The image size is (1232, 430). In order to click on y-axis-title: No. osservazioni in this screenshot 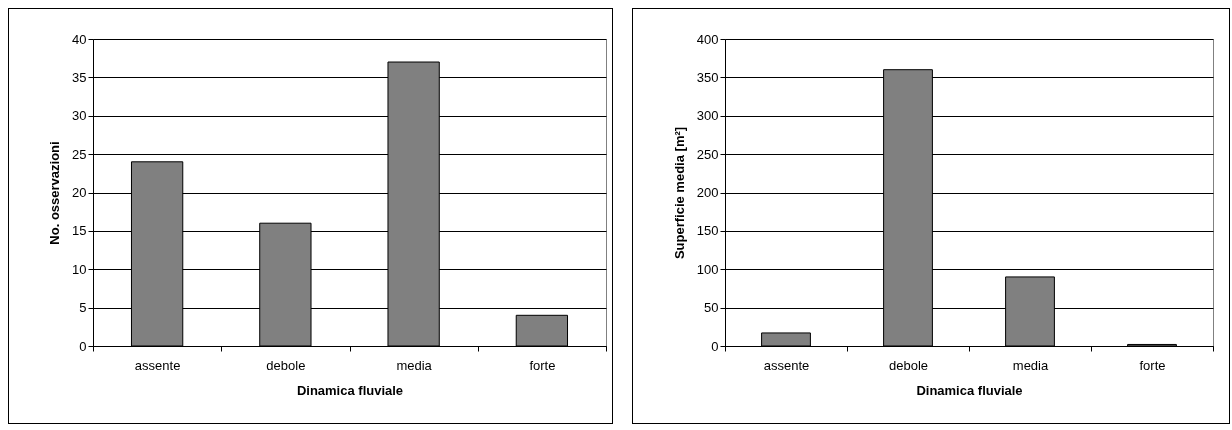, I will do `click(55, 193)`.